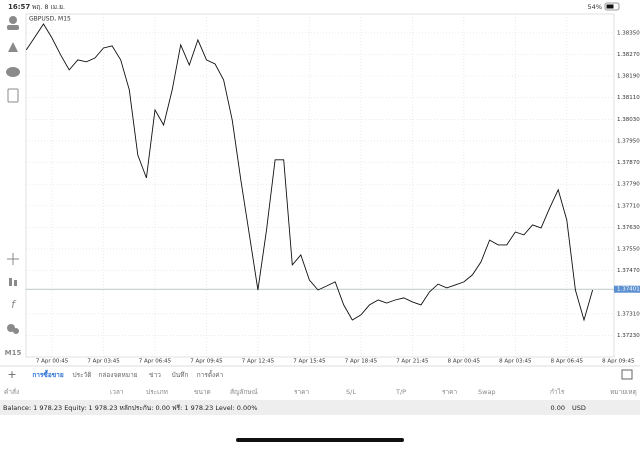 This screenshot has height=451, width=640. I want to click on tab: ข่าว, so click(155, 375).